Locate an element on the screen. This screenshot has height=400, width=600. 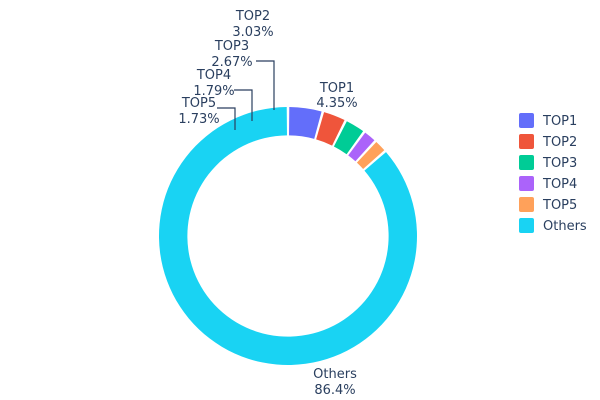
legend-label-top3: TOP3 is located at coordinates (559, 163).